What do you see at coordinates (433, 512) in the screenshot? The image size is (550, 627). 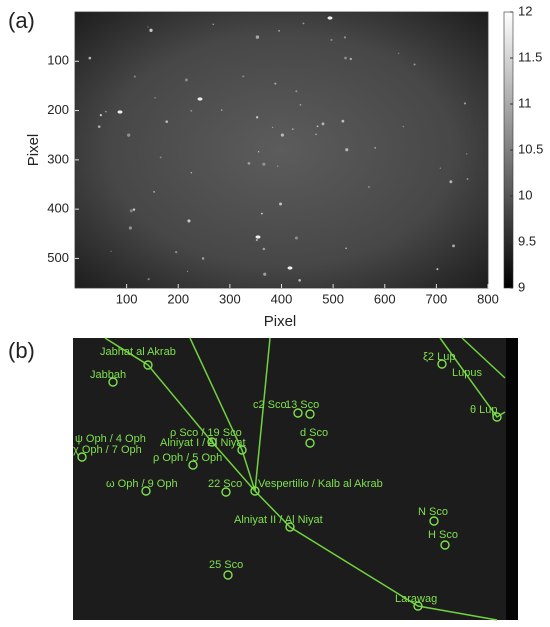 I see `star-label: N Sco` at bounding box center [433, 512].